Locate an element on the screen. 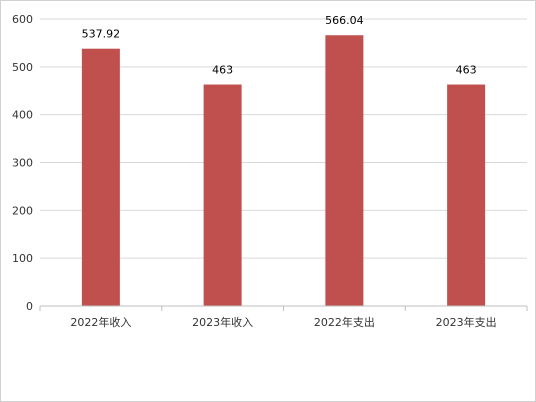 Image resolution: width=536 pixels, height=402 pixels. y-tick-label: 0 is located at coordinates (29, 306).